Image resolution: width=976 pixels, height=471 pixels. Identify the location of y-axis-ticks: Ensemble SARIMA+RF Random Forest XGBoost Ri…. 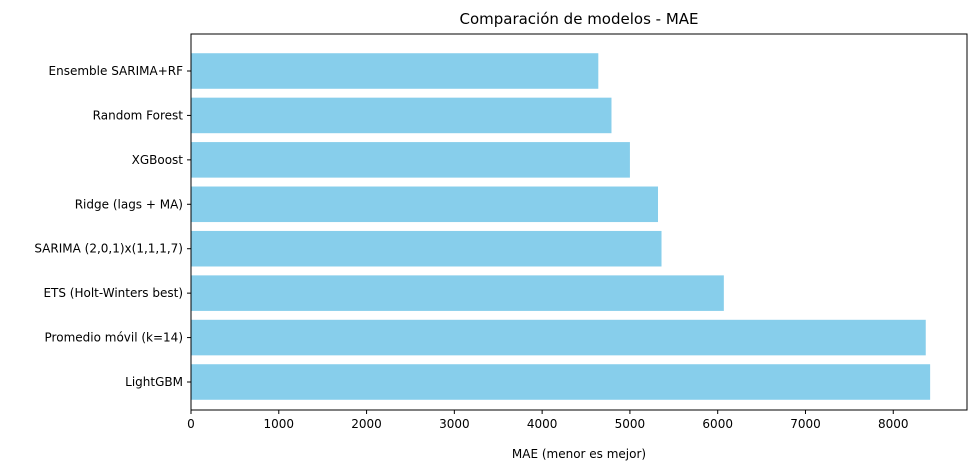
(112, 226).